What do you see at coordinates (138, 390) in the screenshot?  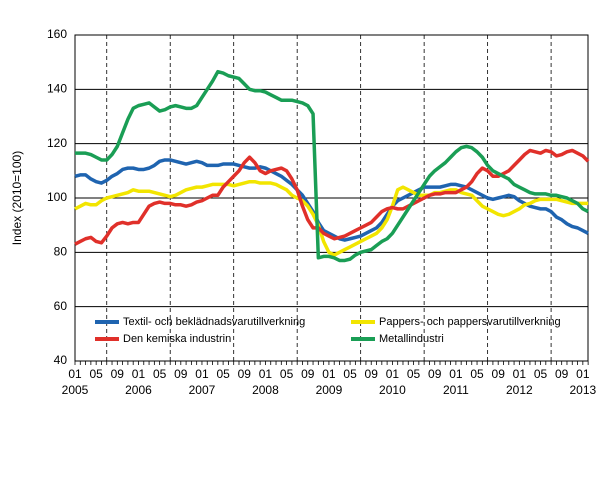 I see `year-label: 2006` at bounding box center [138, 390].